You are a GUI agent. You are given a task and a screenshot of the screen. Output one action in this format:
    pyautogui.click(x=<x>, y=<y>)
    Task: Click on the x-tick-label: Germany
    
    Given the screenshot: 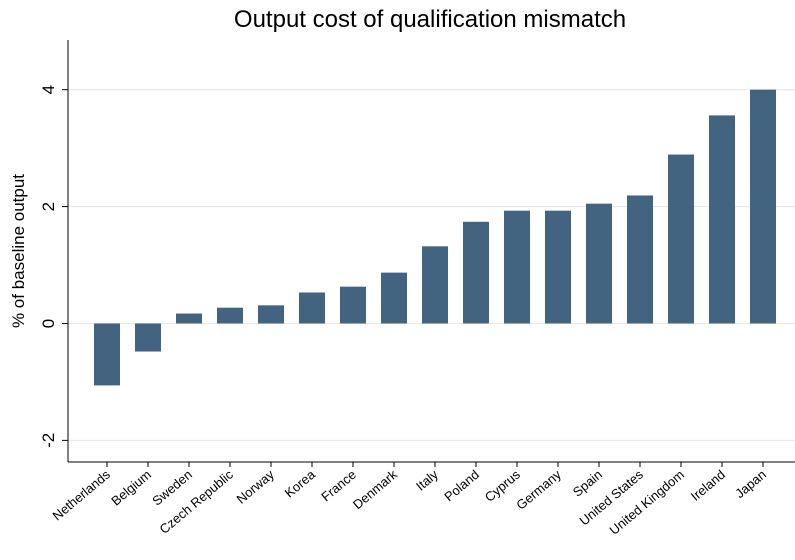 What is the action you would take?
    pyautogui.click(x=538, y=489)
    